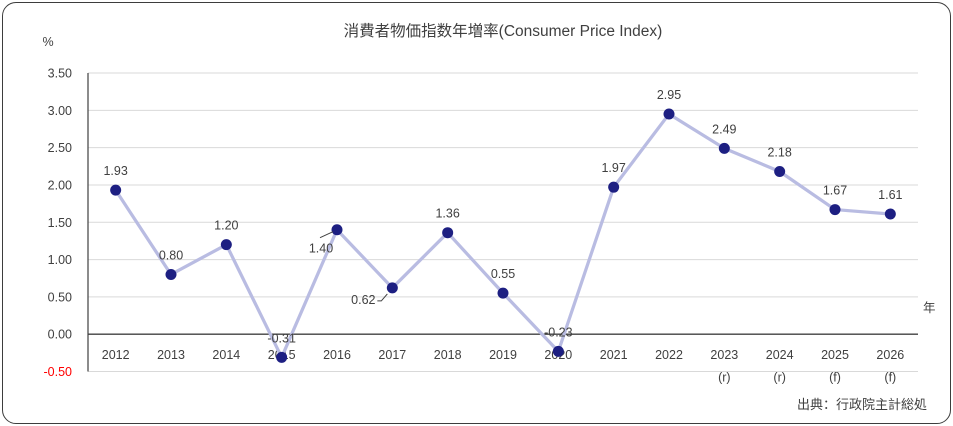 The image size is (953, 426). I want to click on x-tick-label: 2016, so click(337, 355).